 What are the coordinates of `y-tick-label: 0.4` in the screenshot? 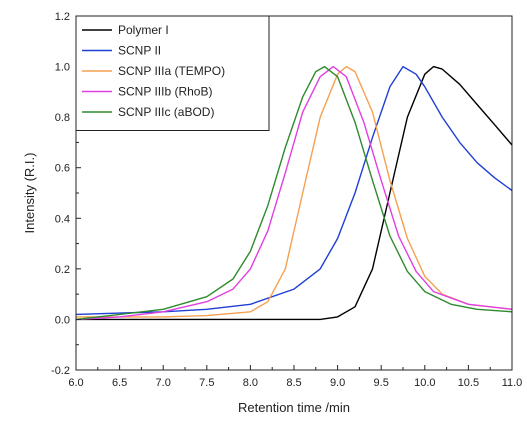 It's located at (62, 219).